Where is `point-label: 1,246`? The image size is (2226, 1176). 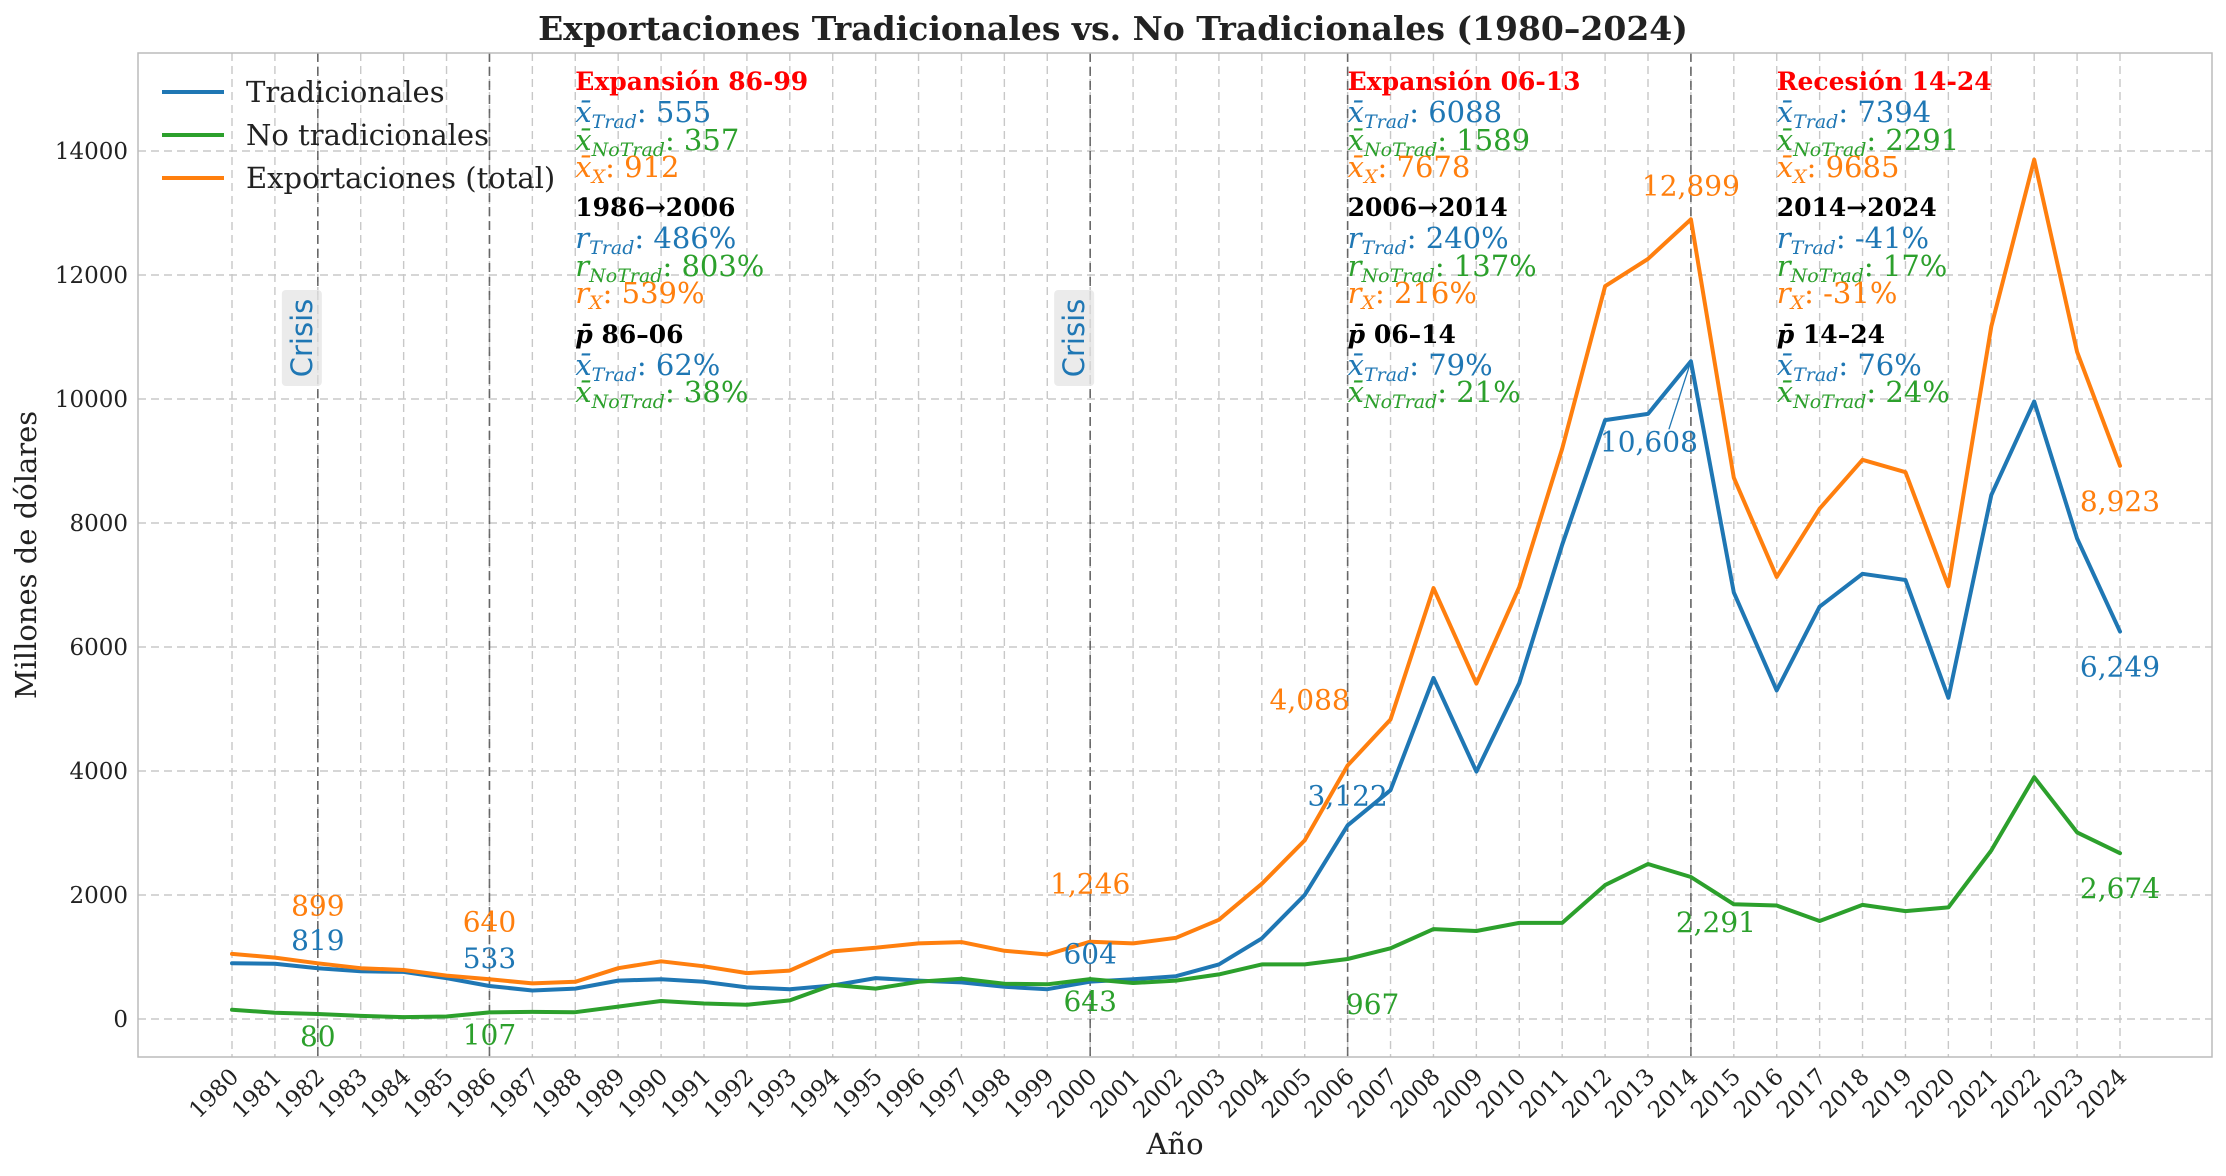
point-label: 1,246 is located at coordinates (1090, 884).